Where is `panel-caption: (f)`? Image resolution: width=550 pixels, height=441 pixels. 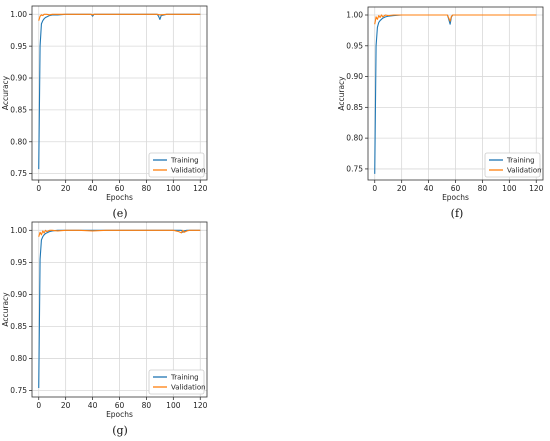
panel-caption: (f) is located at coordinates (457, 213).